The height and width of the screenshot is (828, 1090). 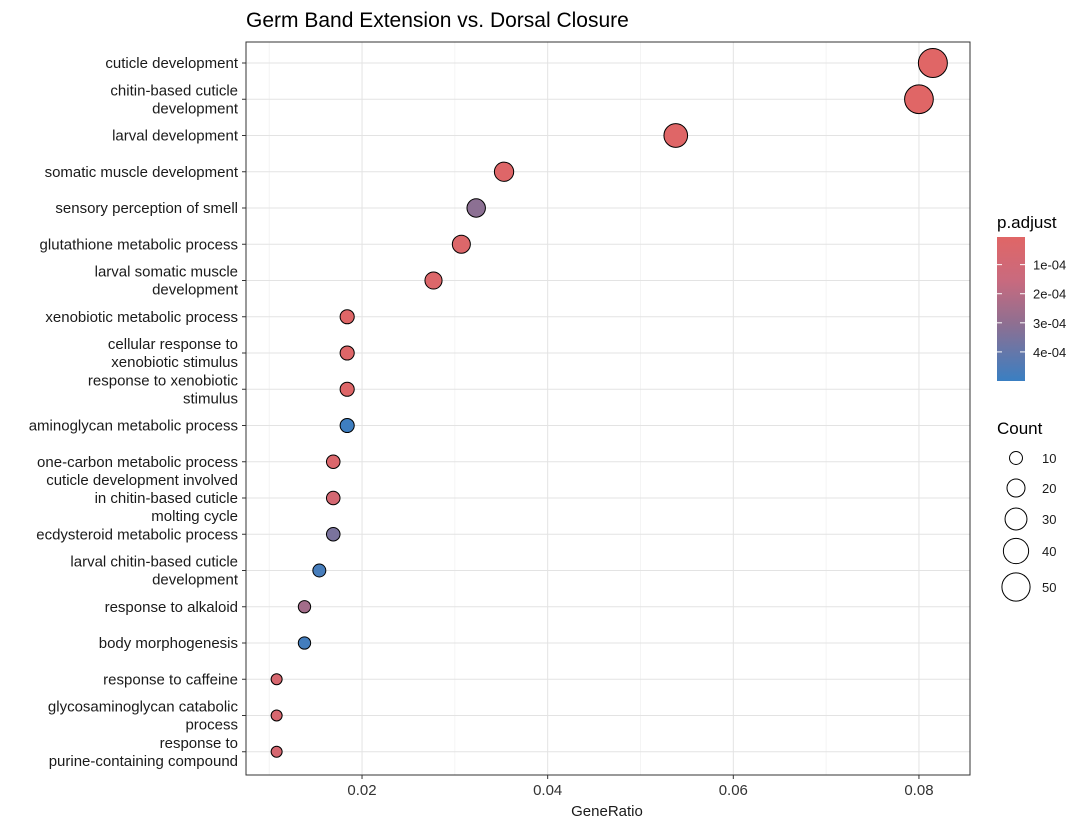 I want to click on color-legend-bar, so click(x=1011, y=309).